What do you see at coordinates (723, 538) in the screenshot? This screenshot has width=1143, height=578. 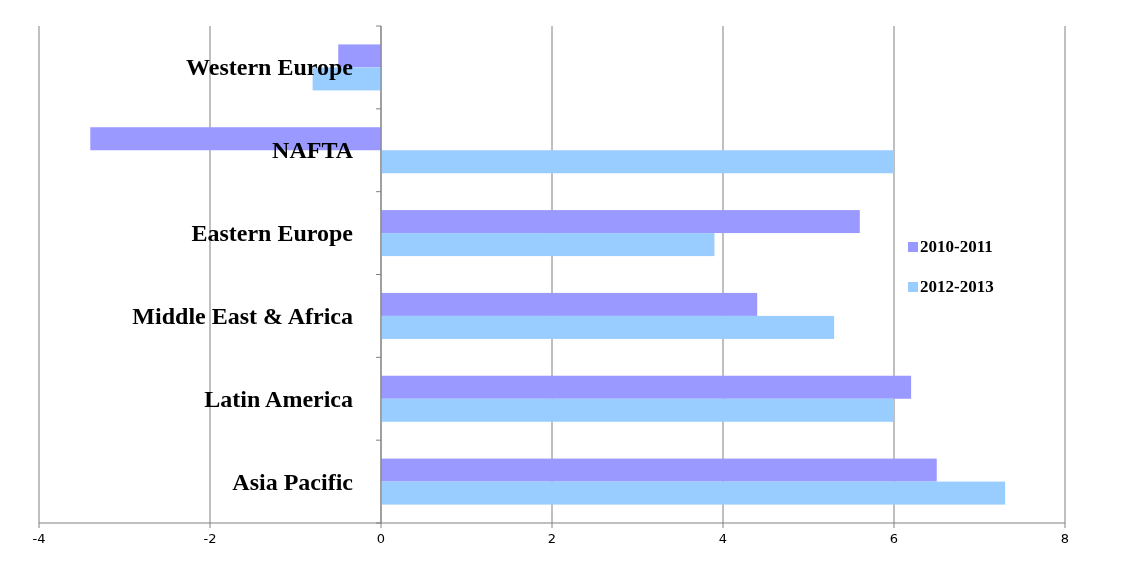 I see `x-tick-label: 4` at bounding box center [723, 538].